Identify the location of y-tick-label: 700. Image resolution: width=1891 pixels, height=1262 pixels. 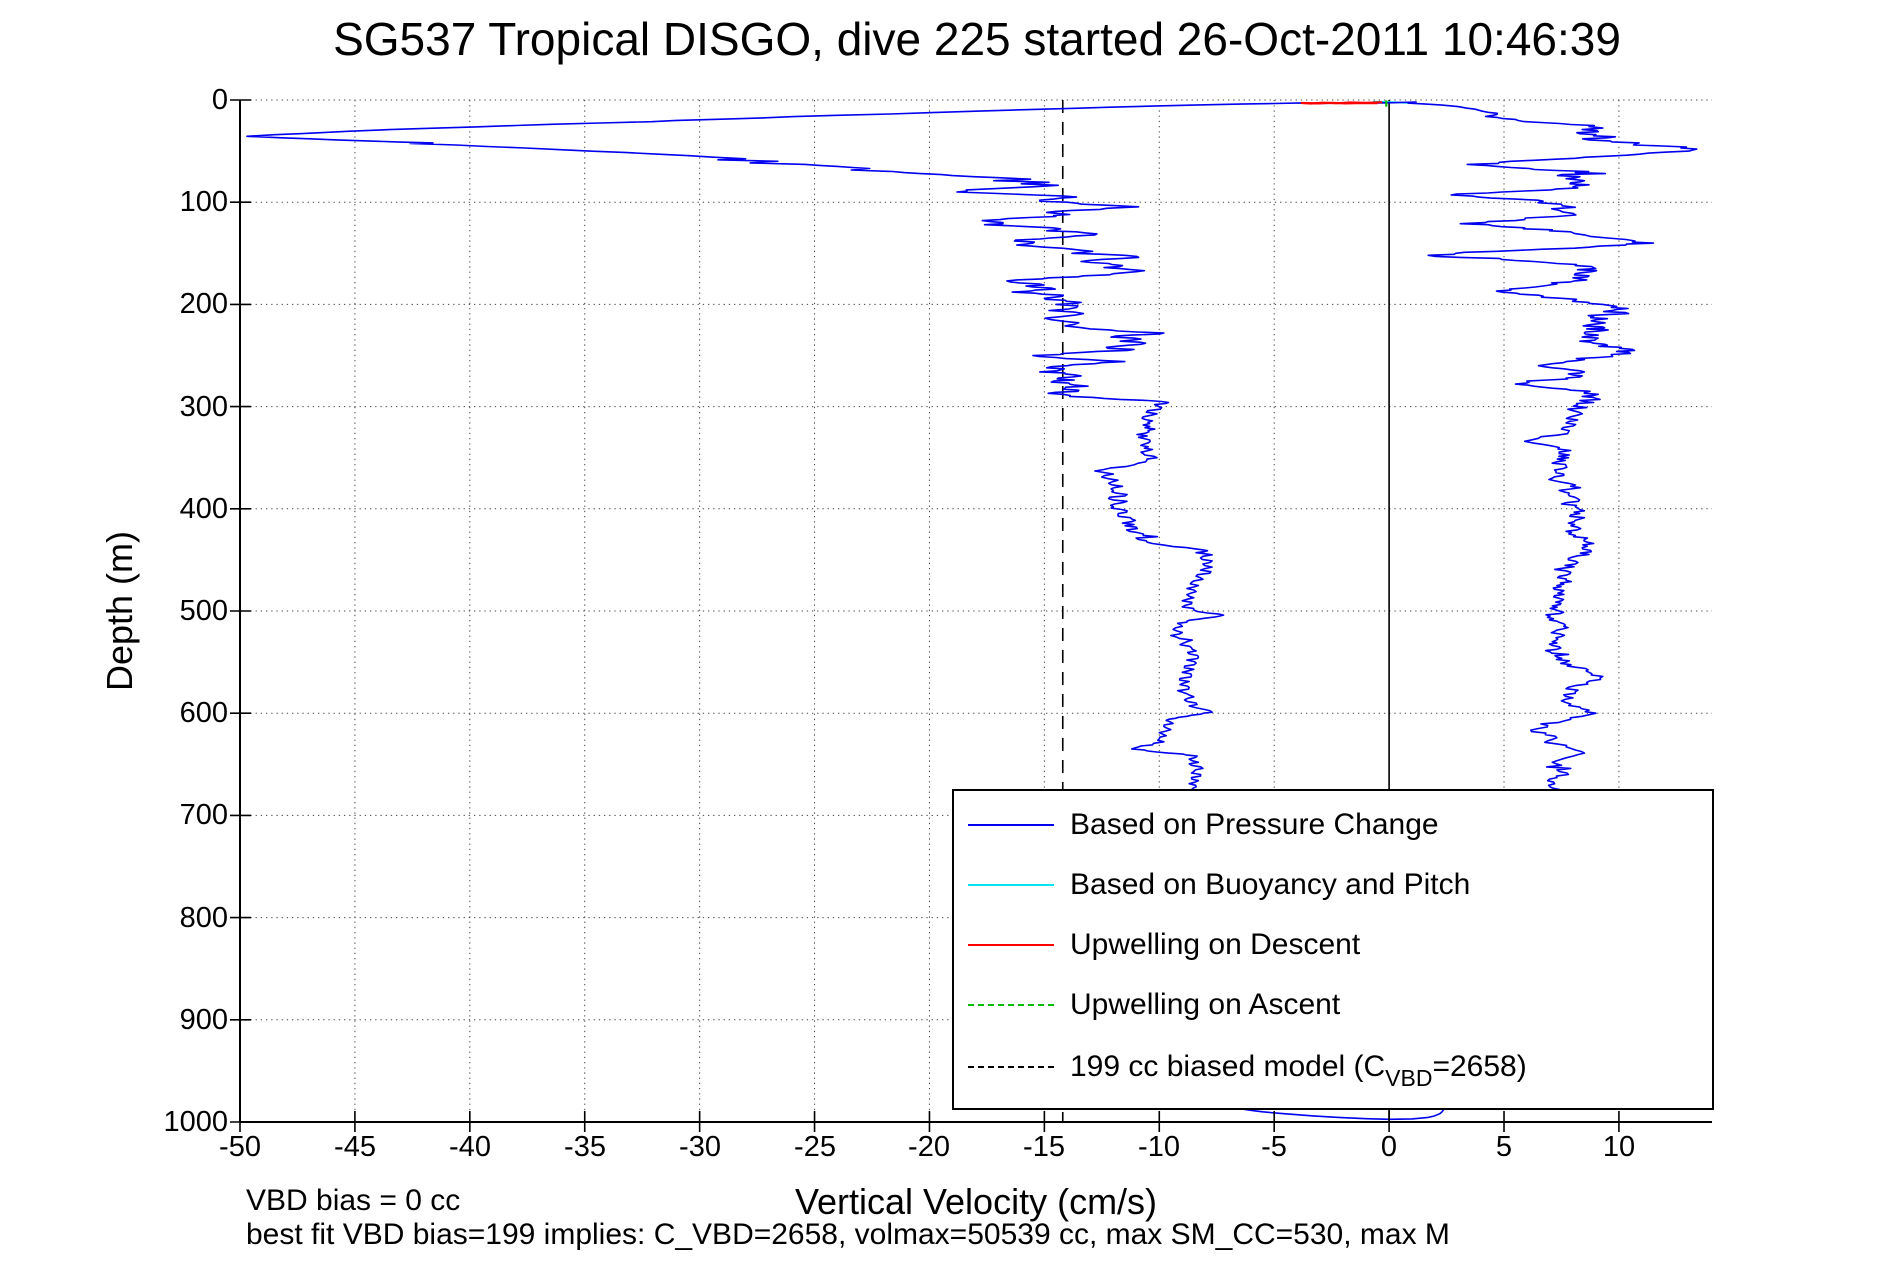
(203, 815).